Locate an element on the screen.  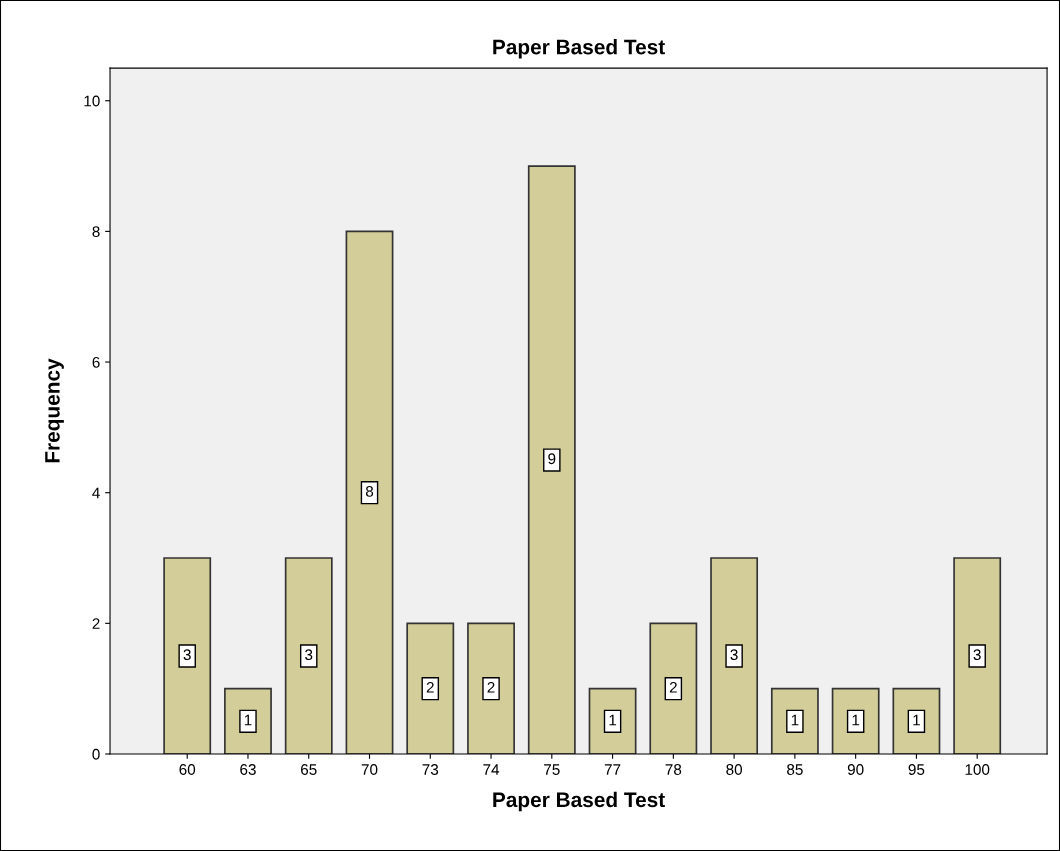
y-tick-label: 6 is located at coordinates (96, 362).